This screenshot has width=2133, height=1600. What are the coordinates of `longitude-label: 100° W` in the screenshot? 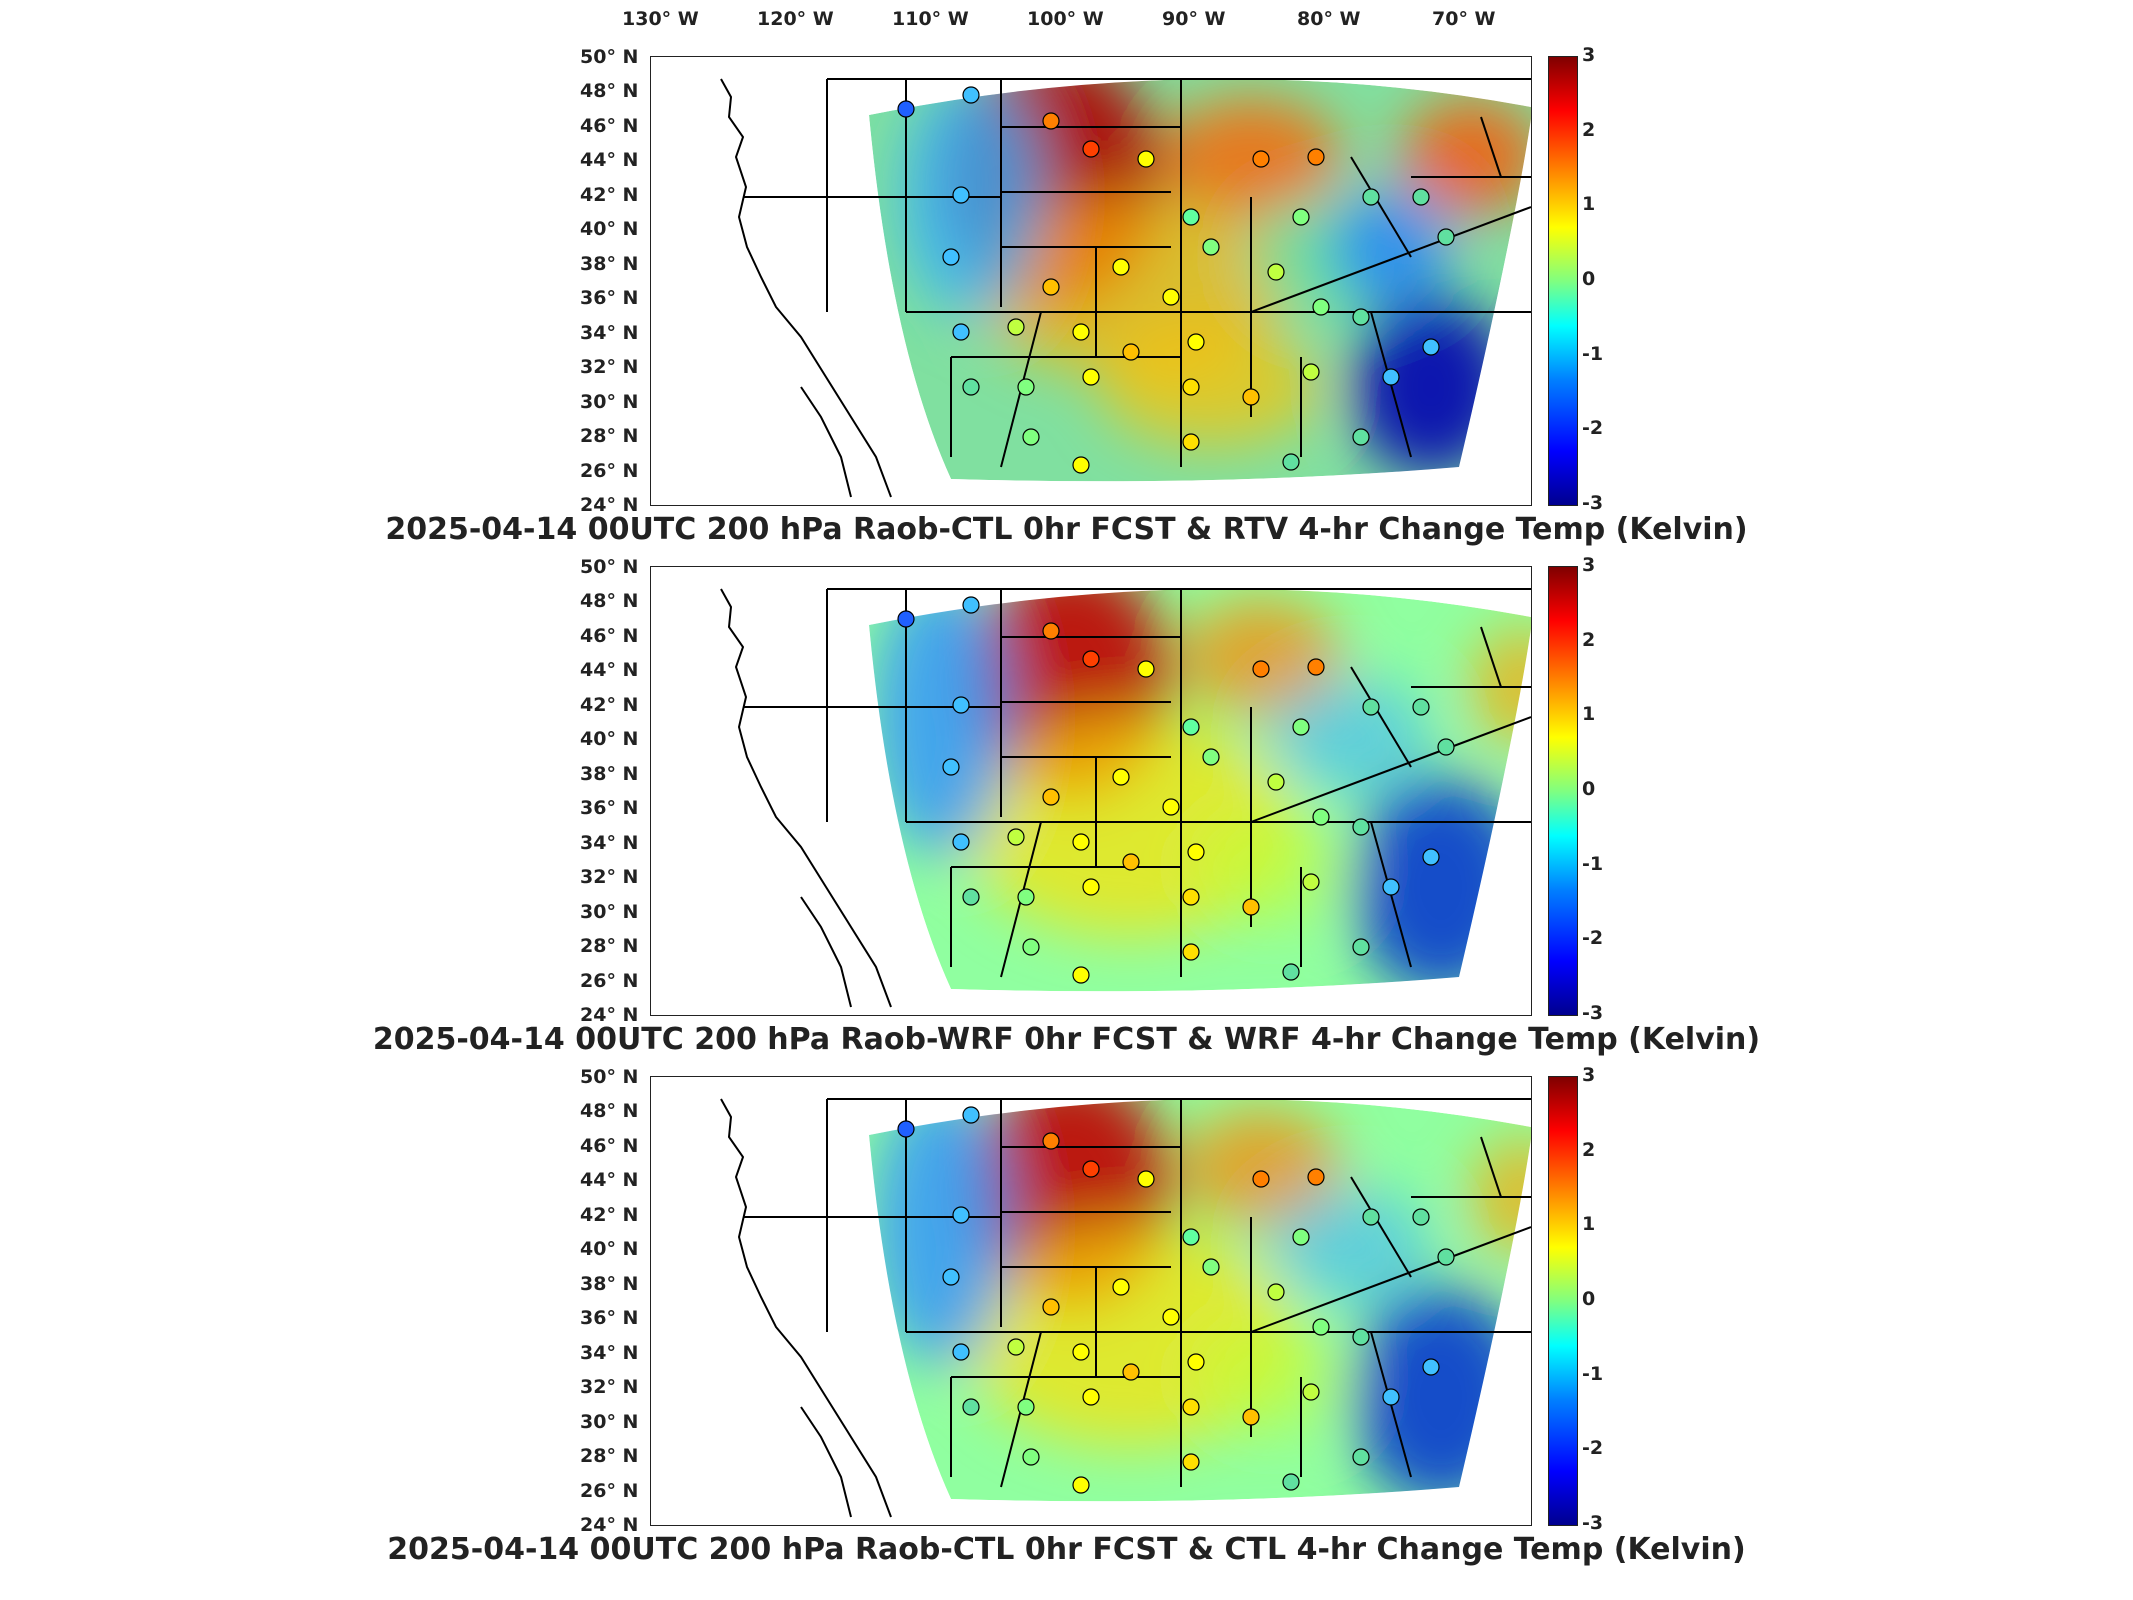 It's located at (1065, 19).